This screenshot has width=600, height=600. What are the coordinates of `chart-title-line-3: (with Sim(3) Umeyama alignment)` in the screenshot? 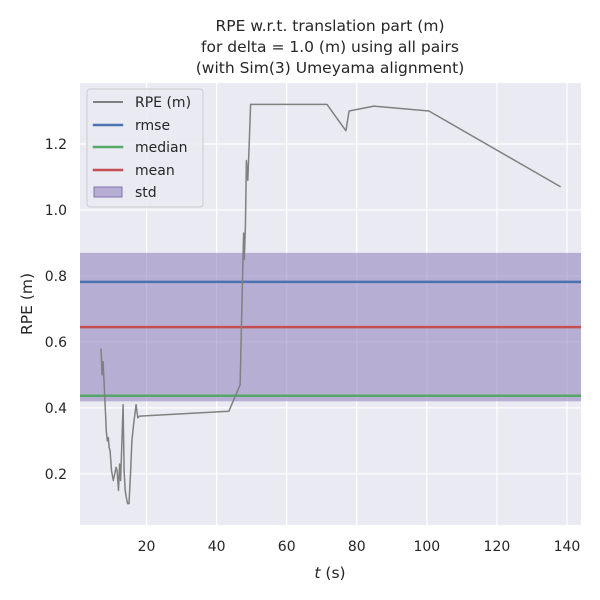 It's located at (330, 68).